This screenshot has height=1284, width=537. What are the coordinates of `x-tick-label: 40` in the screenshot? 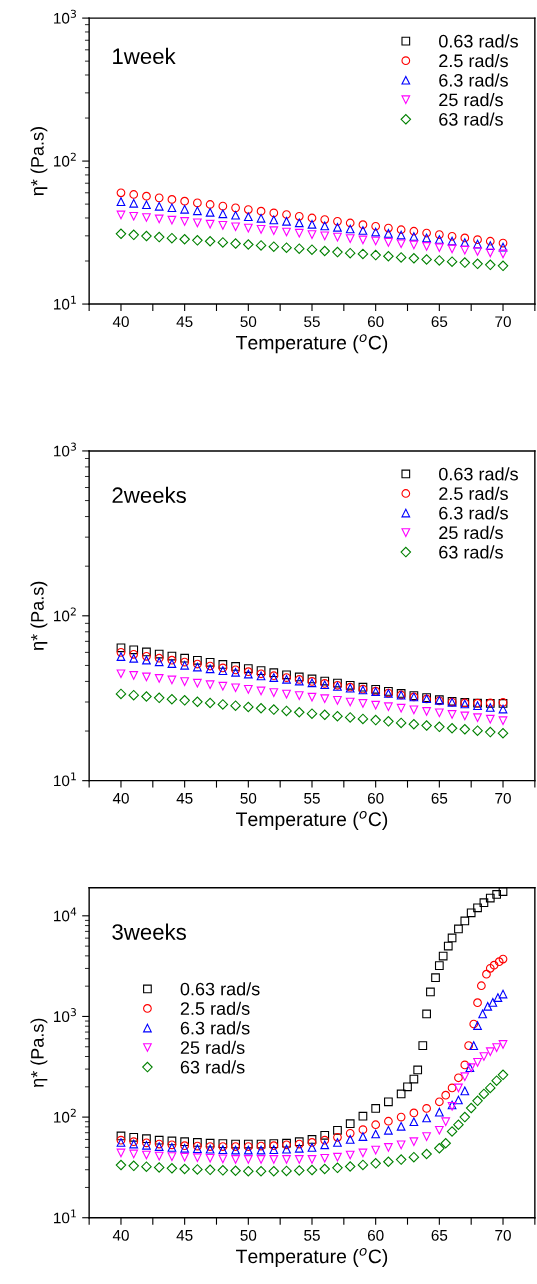 It's located at (120, 798).